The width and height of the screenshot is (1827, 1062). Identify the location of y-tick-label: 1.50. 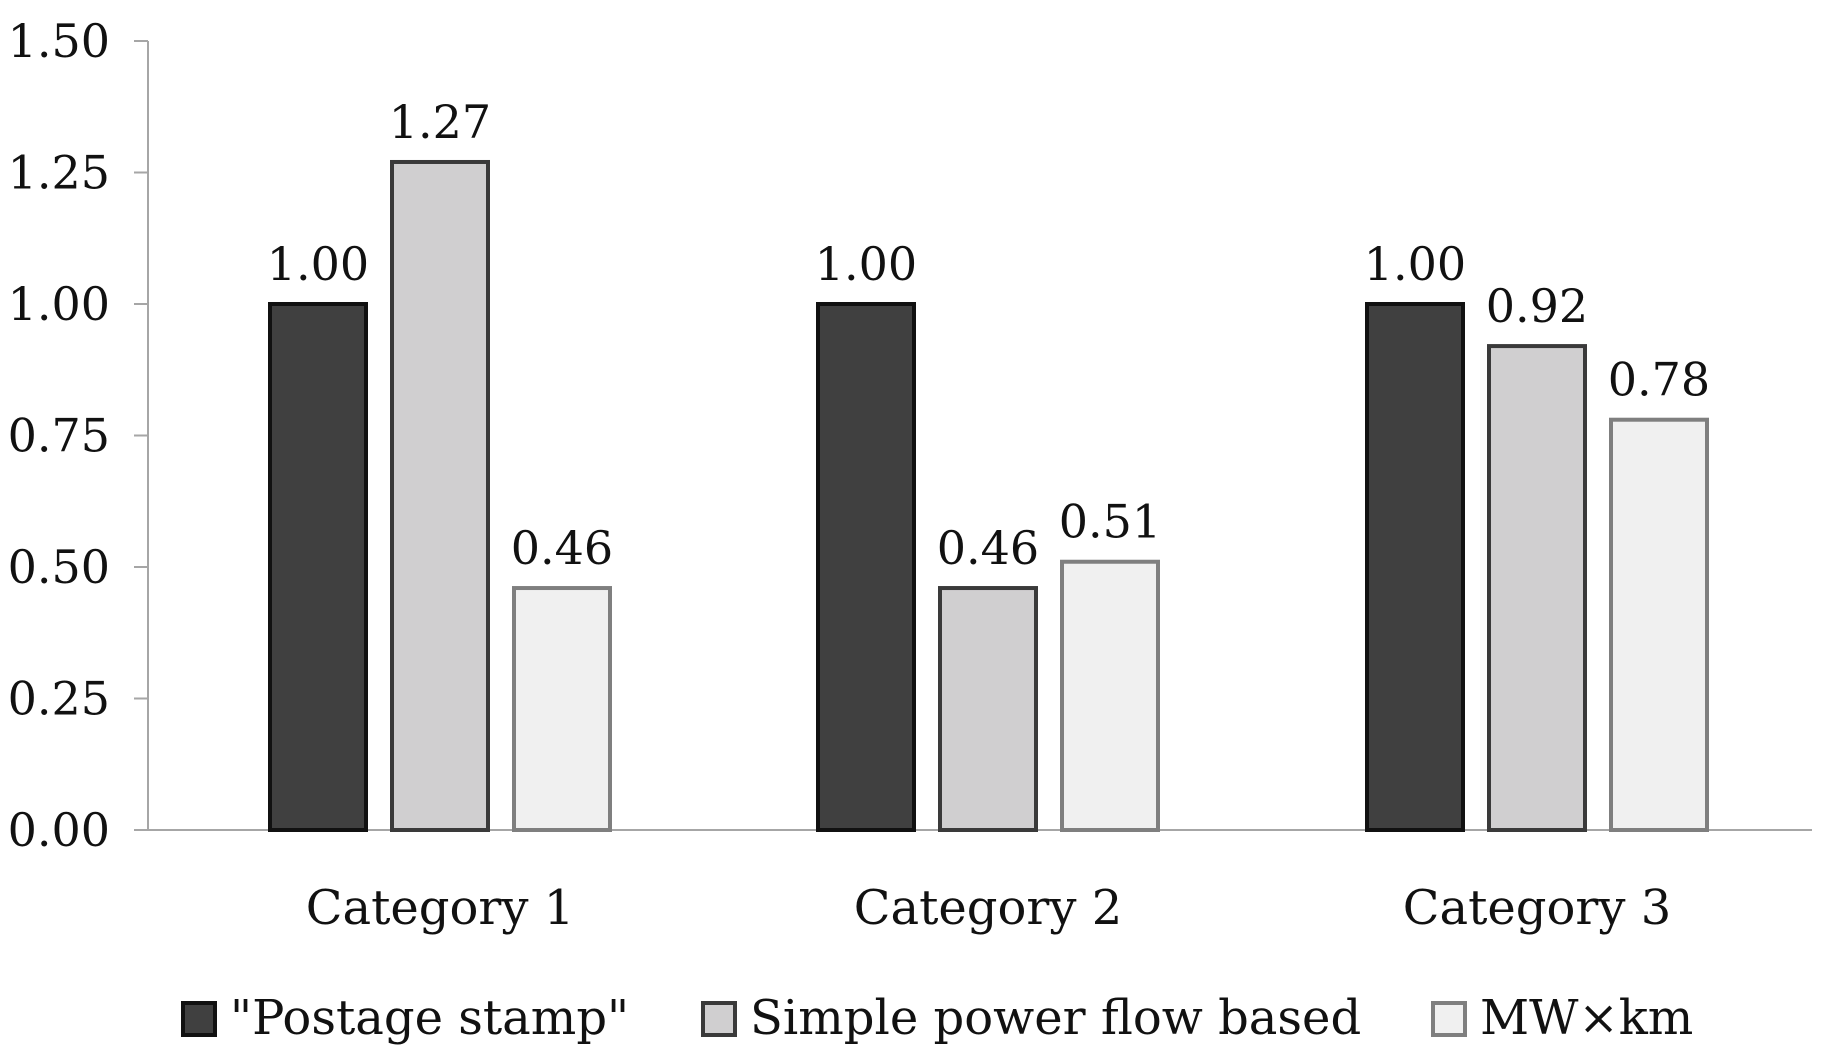
(59, 41).